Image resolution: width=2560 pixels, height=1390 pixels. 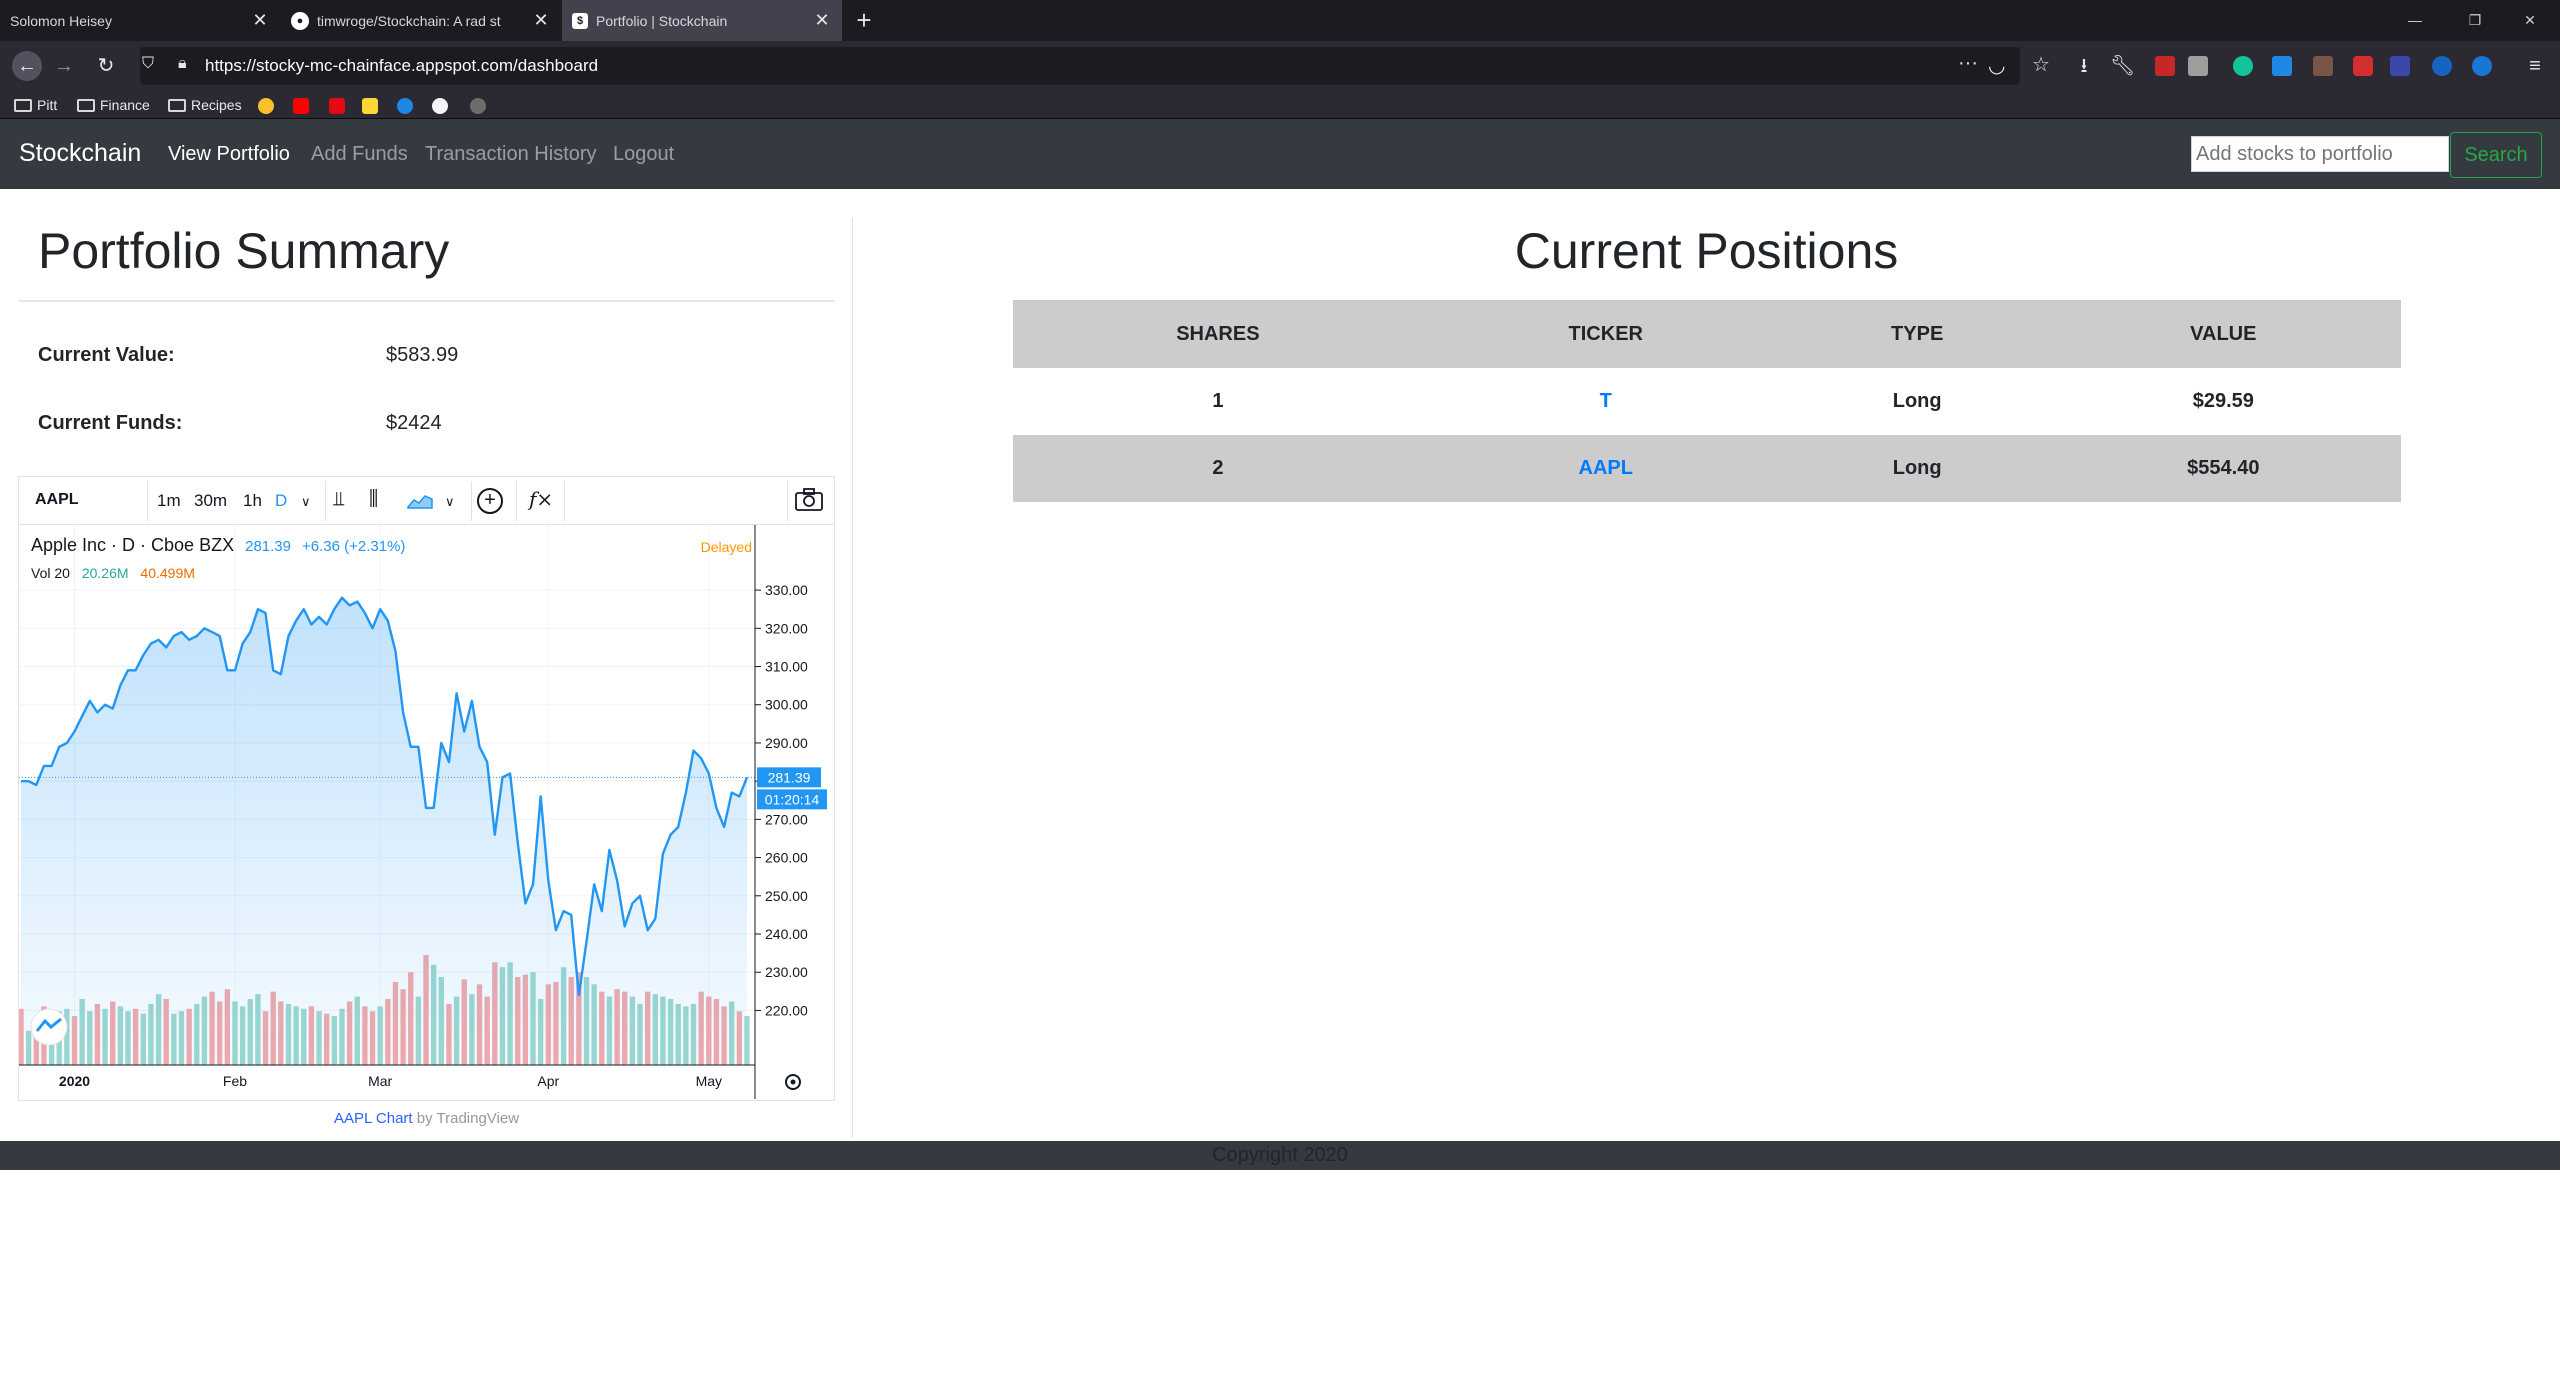 I want to click on extension-7-icon, so click(x=2323, y=66).